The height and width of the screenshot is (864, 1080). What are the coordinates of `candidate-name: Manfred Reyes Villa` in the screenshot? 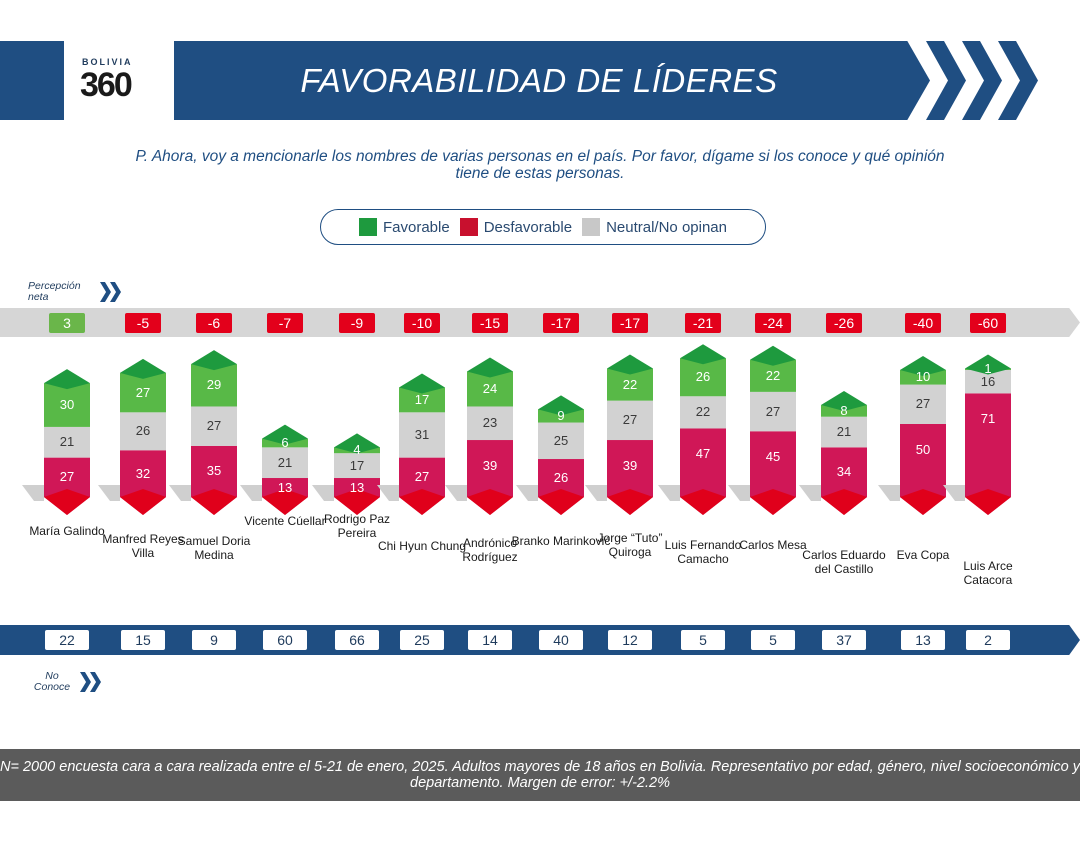 It's located at (143, 546).